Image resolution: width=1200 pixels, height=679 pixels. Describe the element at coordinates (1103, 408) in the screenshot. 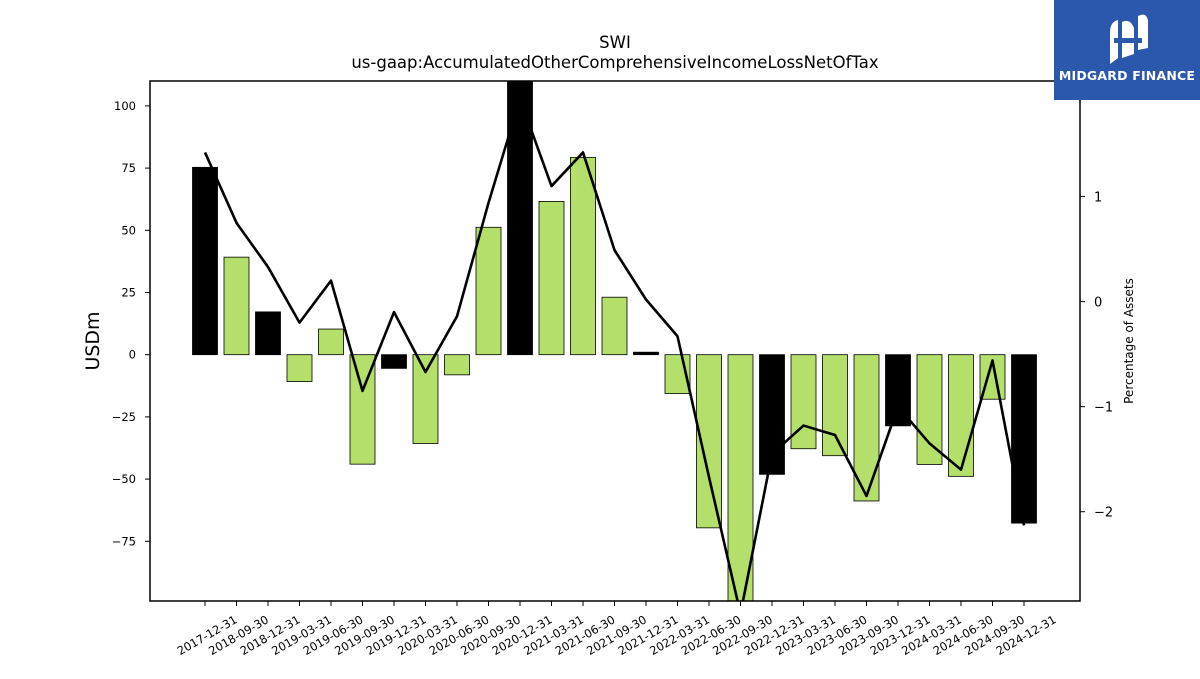

I see `y2-tick-label: −1` at that location.